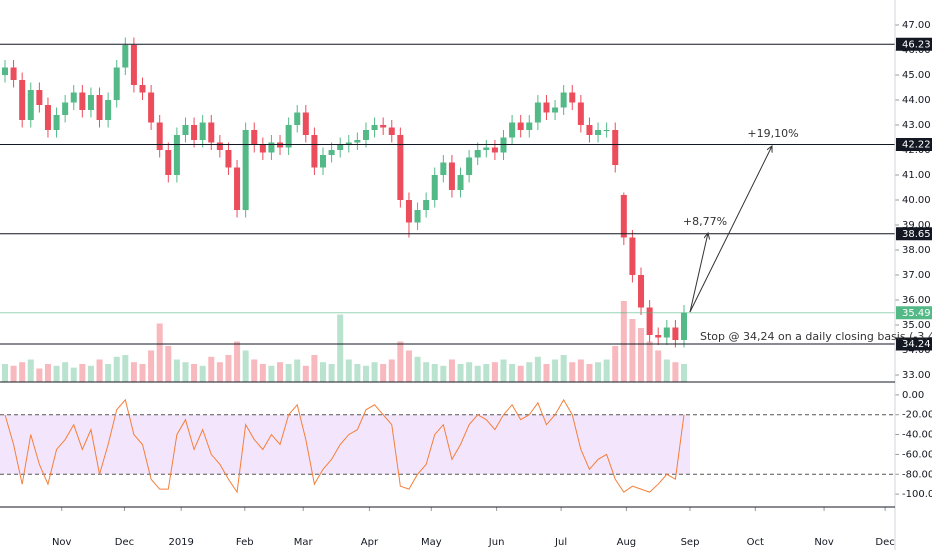 Image resolution: width=932 pixels, height=550 pixels. Describe the element at coordinates (916, 325) in the screenshot. I see `y-tick-label: 35.00` at that location.